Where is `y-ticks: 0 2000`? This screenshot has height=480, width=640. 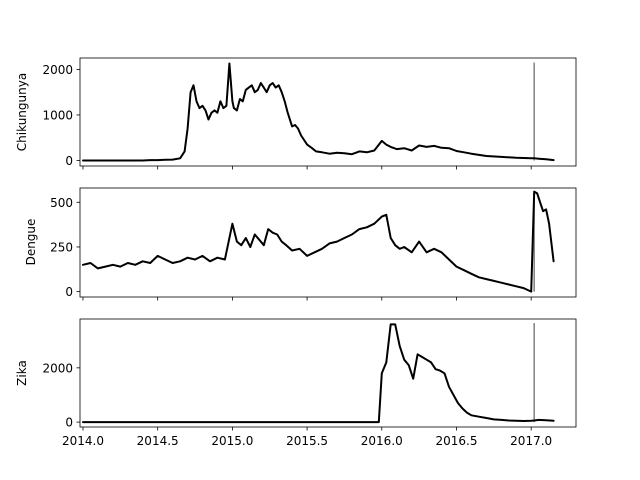
y-ticks: 0 2000 is located at coordinates (61, 395).